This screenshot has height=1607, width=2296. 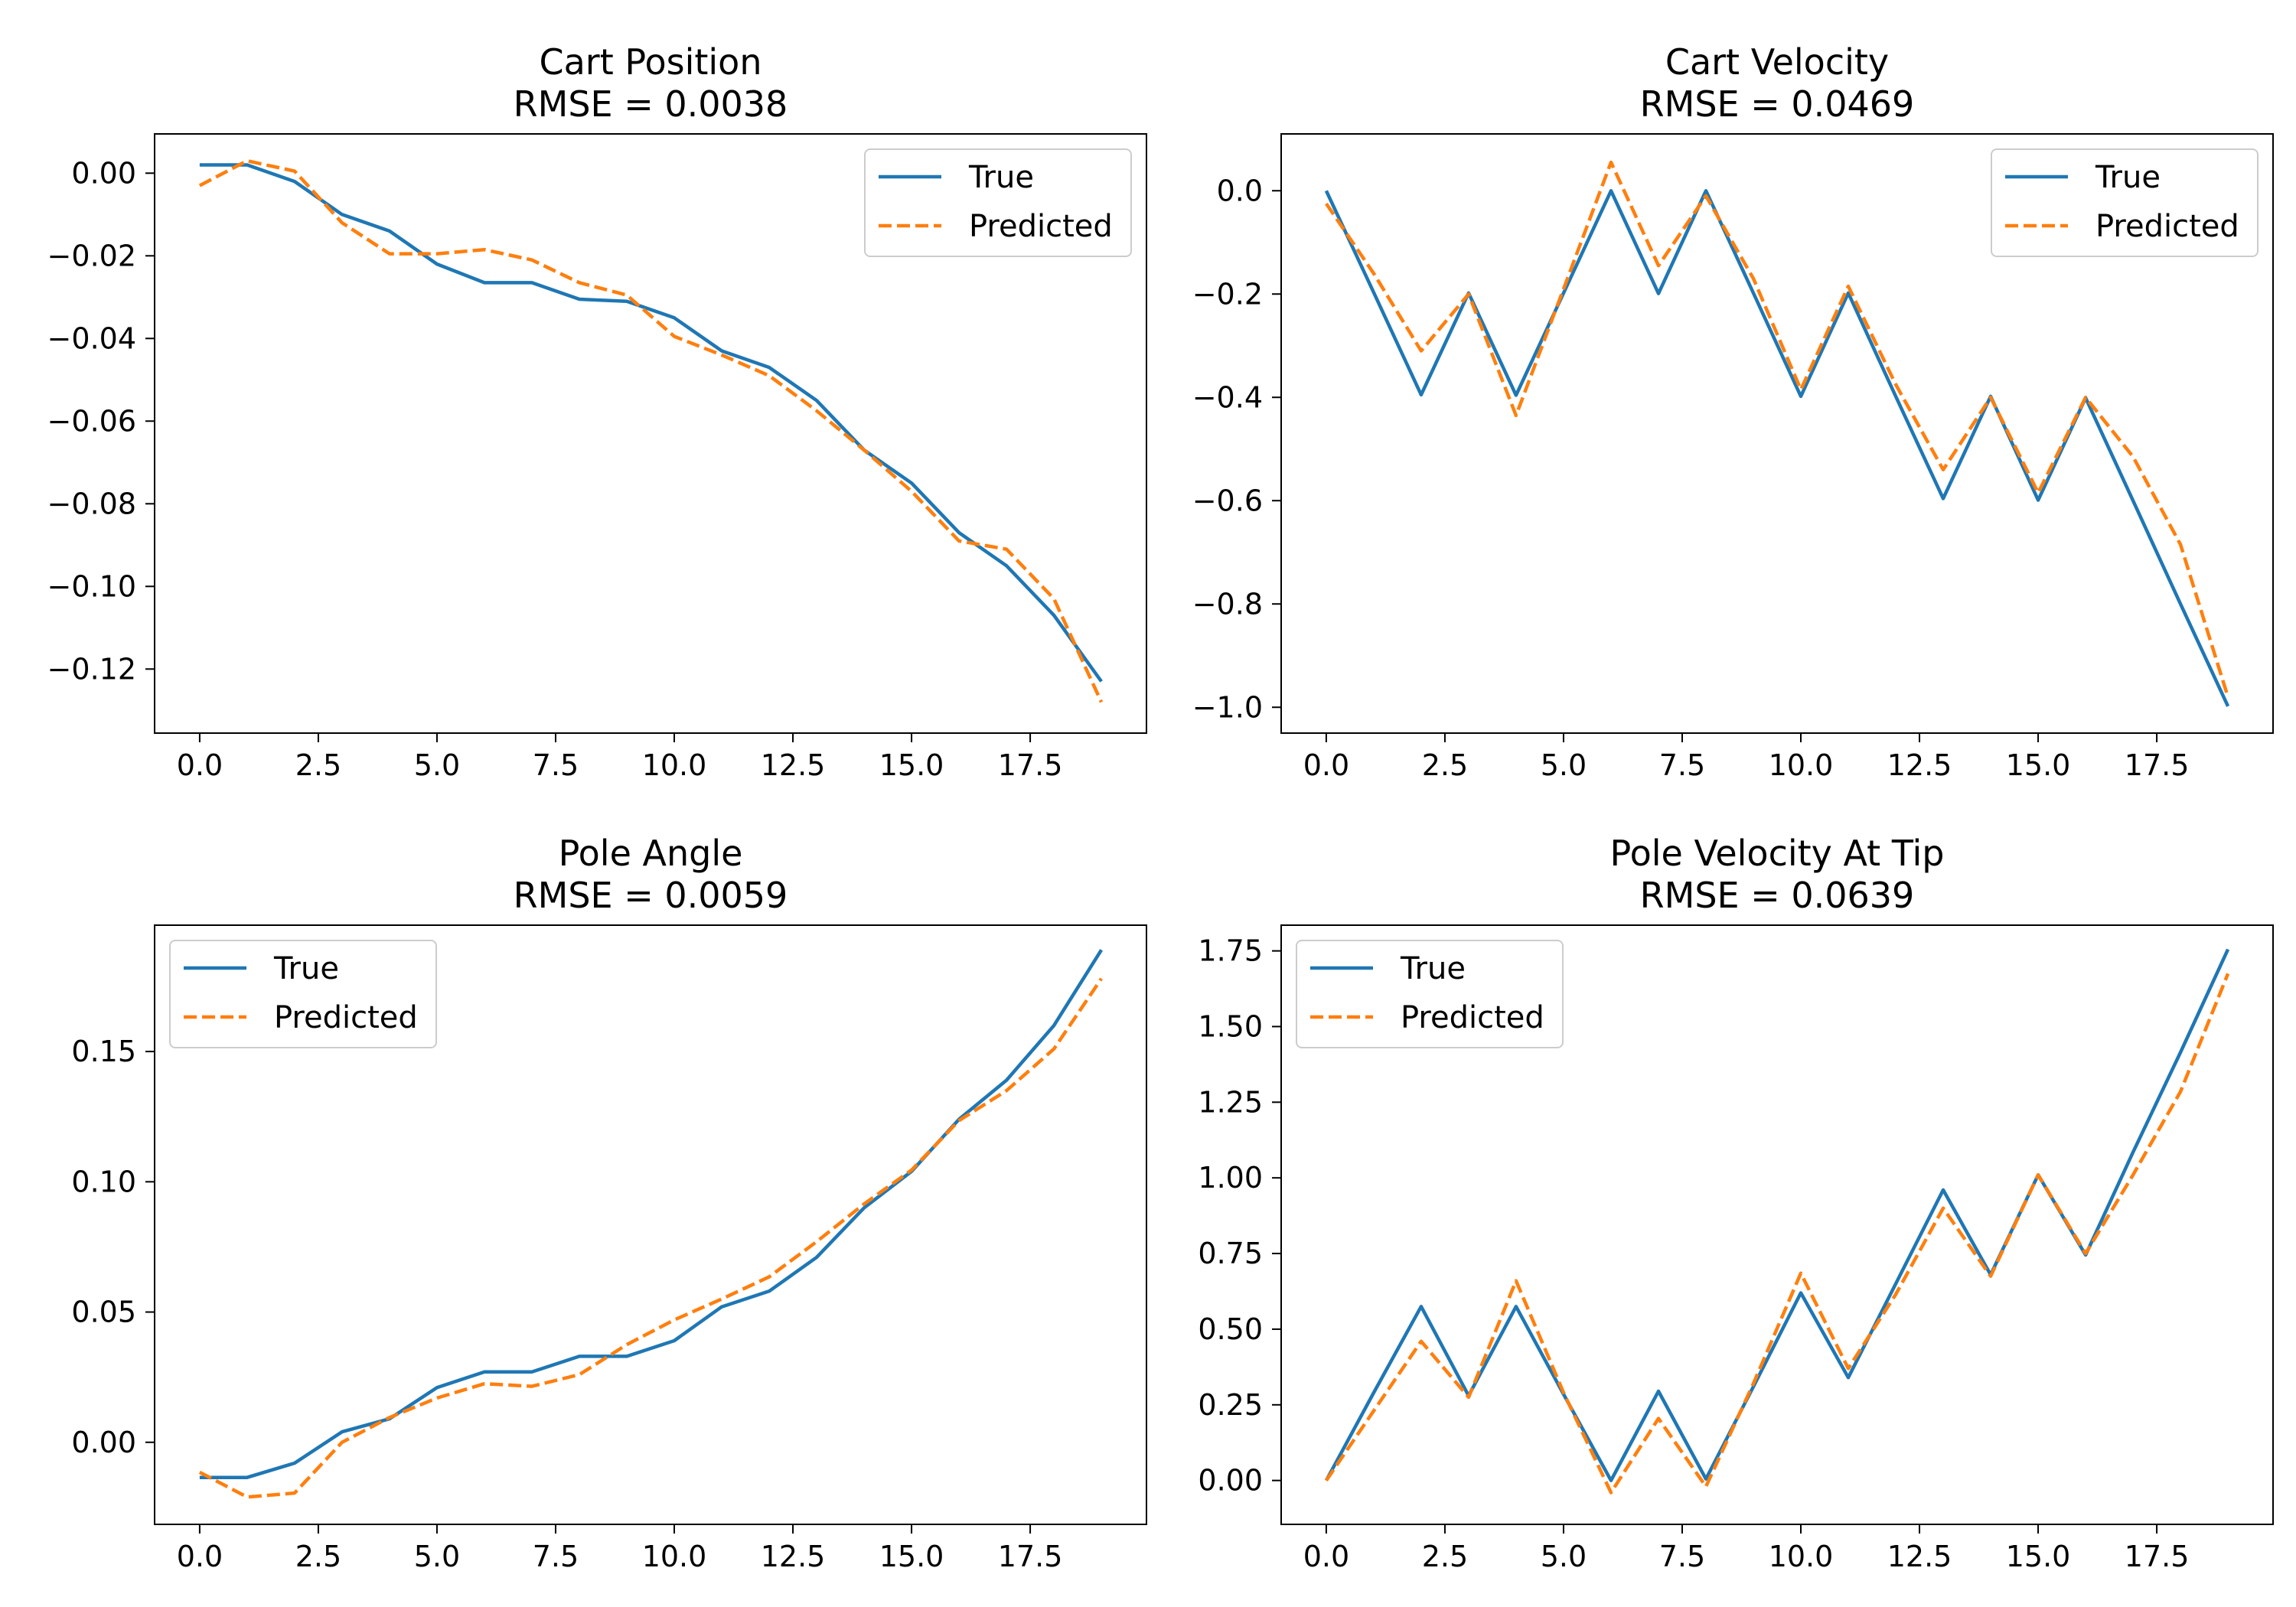 What do you see at coordinates (1230, 1026) in the screenshot?
I see `y-tick-label: 1.50` at bounding box center [1230, 1026].